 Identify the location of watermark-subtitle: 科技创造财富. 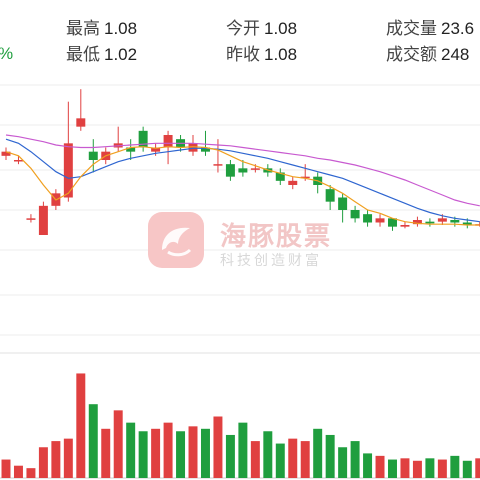
(271, 260).